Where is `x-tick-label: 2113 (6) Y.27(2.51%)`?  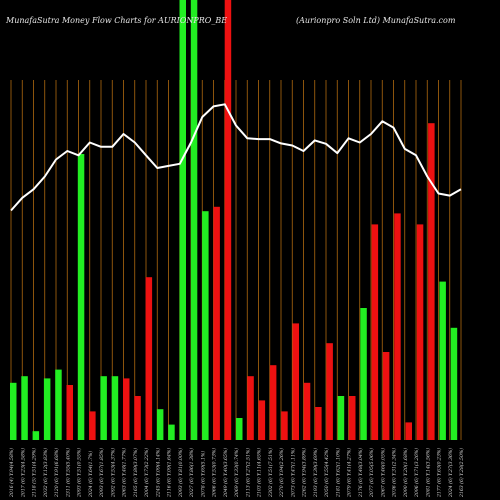
x-tick-label: 2113 (6) Y.27(2.51%) is located at coordinates (247, 473).